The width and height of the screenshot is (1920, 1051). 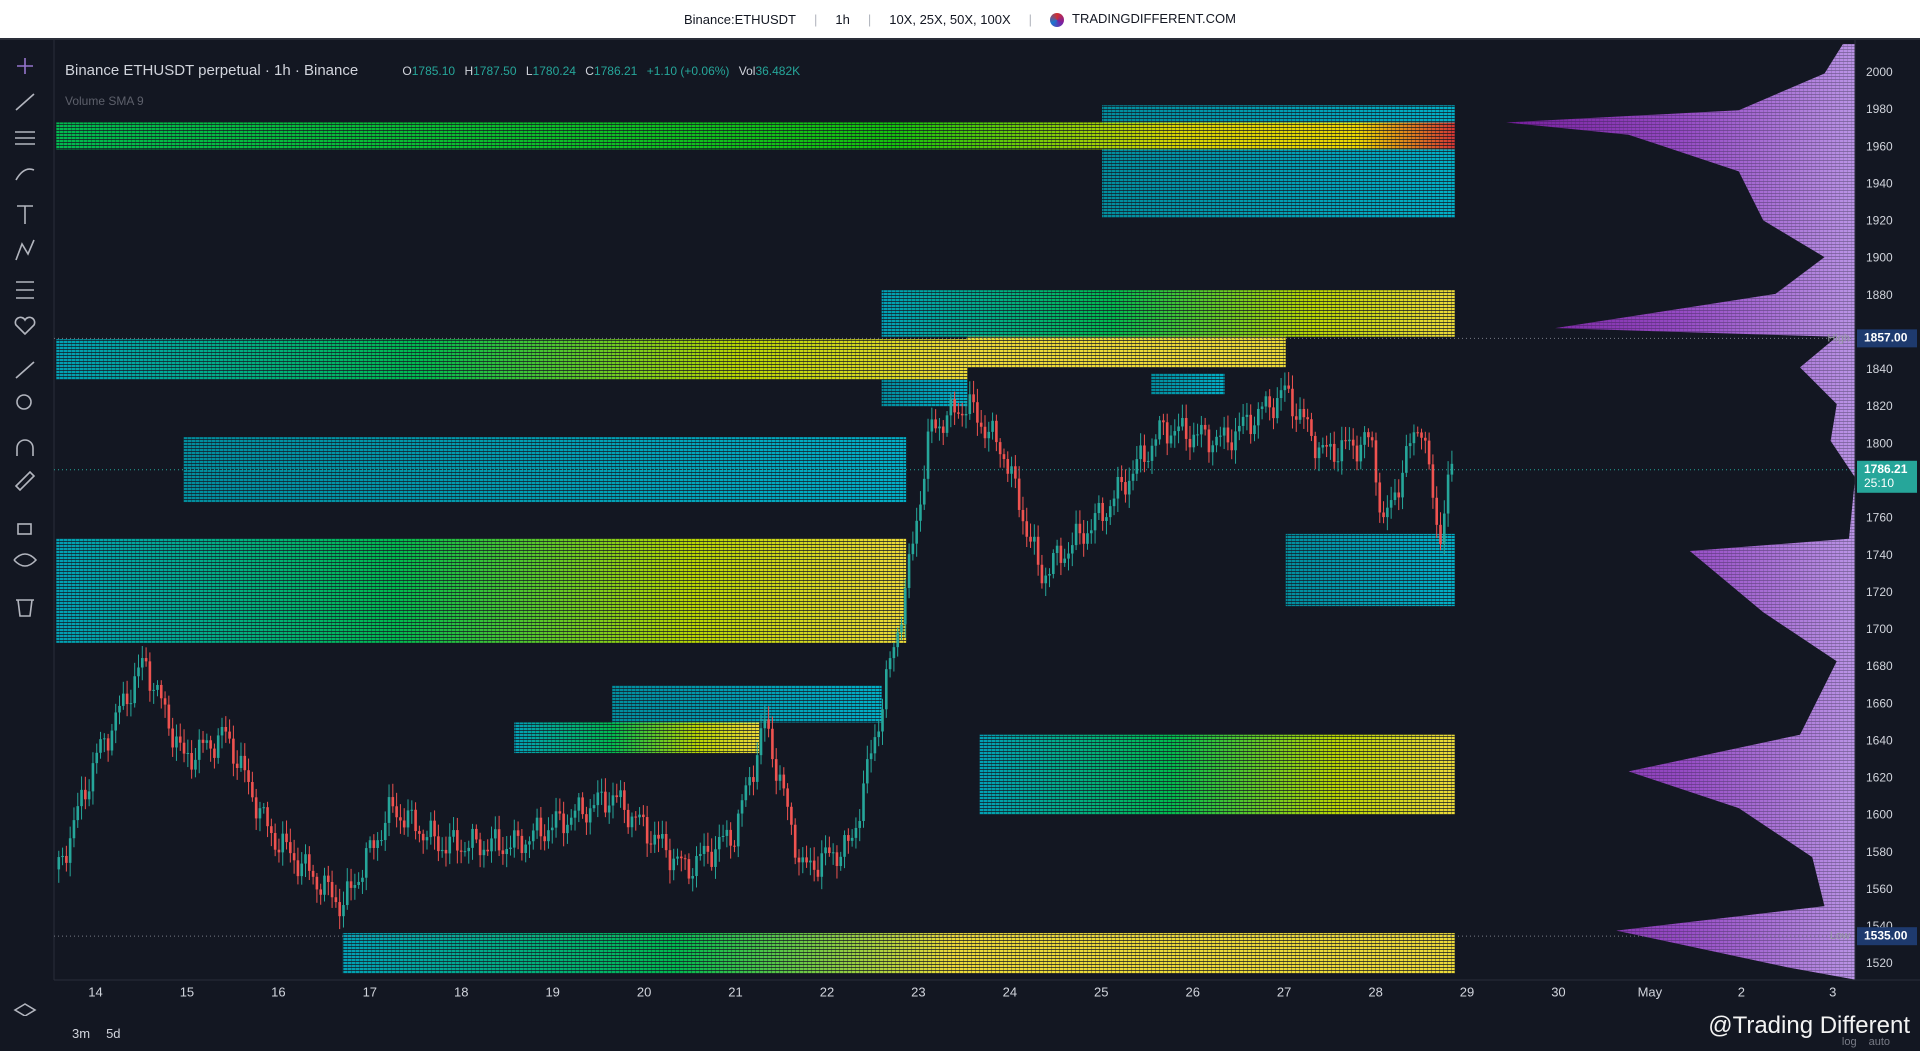 I want to click on price-tick-label: 1800, so click(x=1879, y=443).